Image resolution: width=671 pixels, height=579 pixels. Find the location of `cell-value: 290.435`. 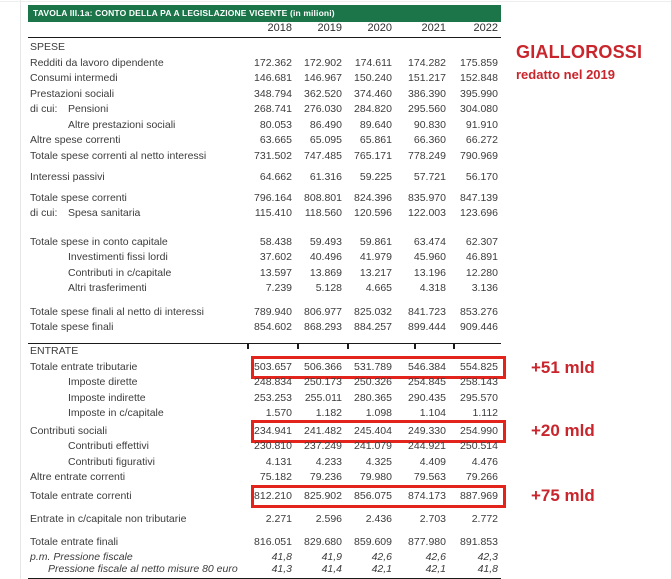

cell-value: 290.435 is located at coordinates (427, 397).